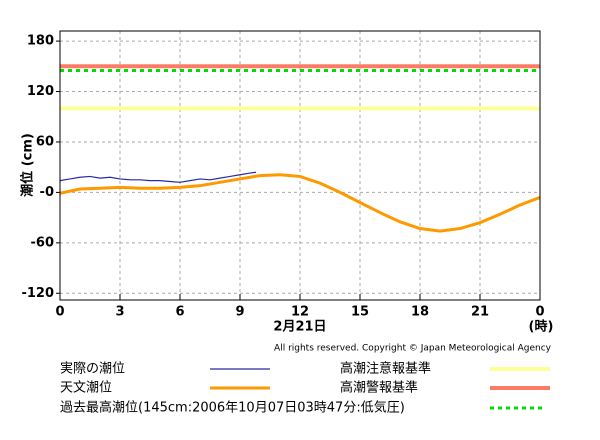 This screenshot has width=600, height=440. What do you see at coordinates (299, 327) in the screenshot?
I see `x-axis-title: 2月21日` at bounding box center [299, 327].